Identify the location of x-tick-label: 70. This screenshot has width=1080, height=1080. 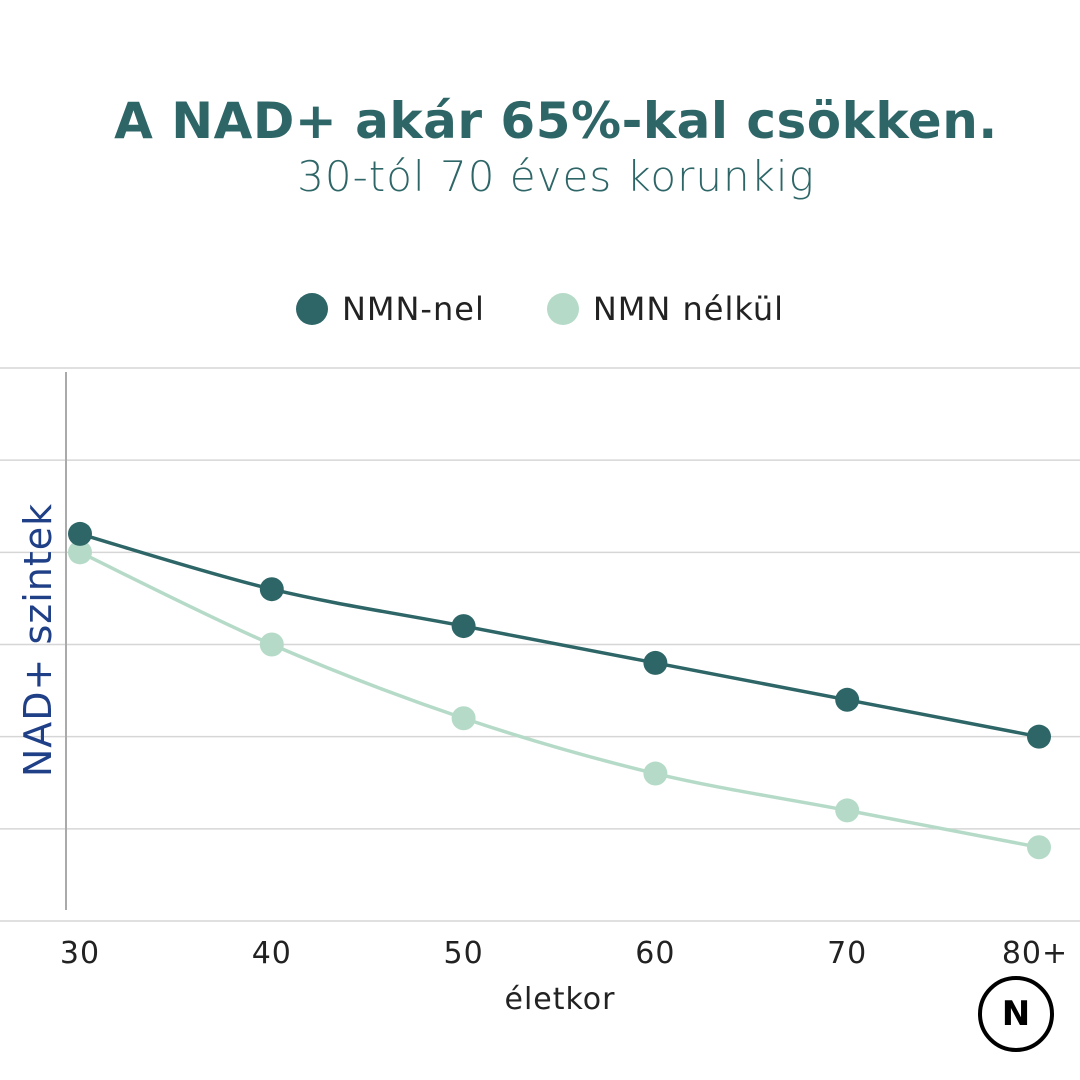
(847, 953).